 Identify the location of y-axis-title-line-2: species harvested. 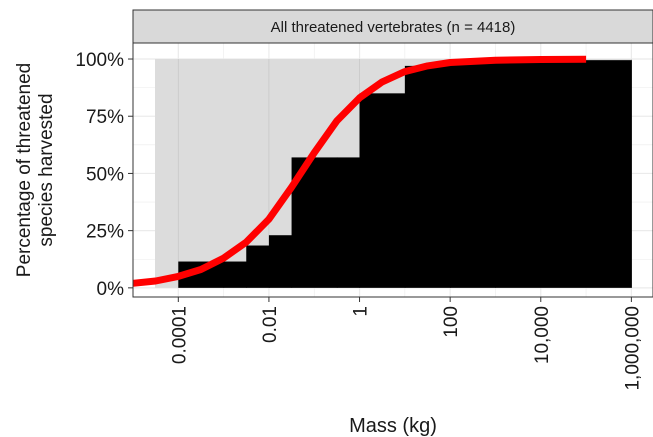
(46, 169).